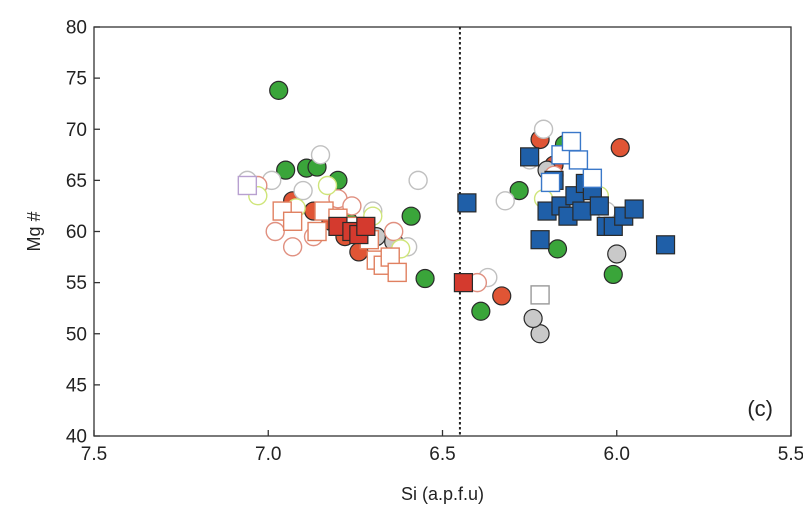 This screenshot has height=517, width=803. Describe the element at coordinates (76, 437) in the screenshot. I see `y-tick-label: 40` at that location.